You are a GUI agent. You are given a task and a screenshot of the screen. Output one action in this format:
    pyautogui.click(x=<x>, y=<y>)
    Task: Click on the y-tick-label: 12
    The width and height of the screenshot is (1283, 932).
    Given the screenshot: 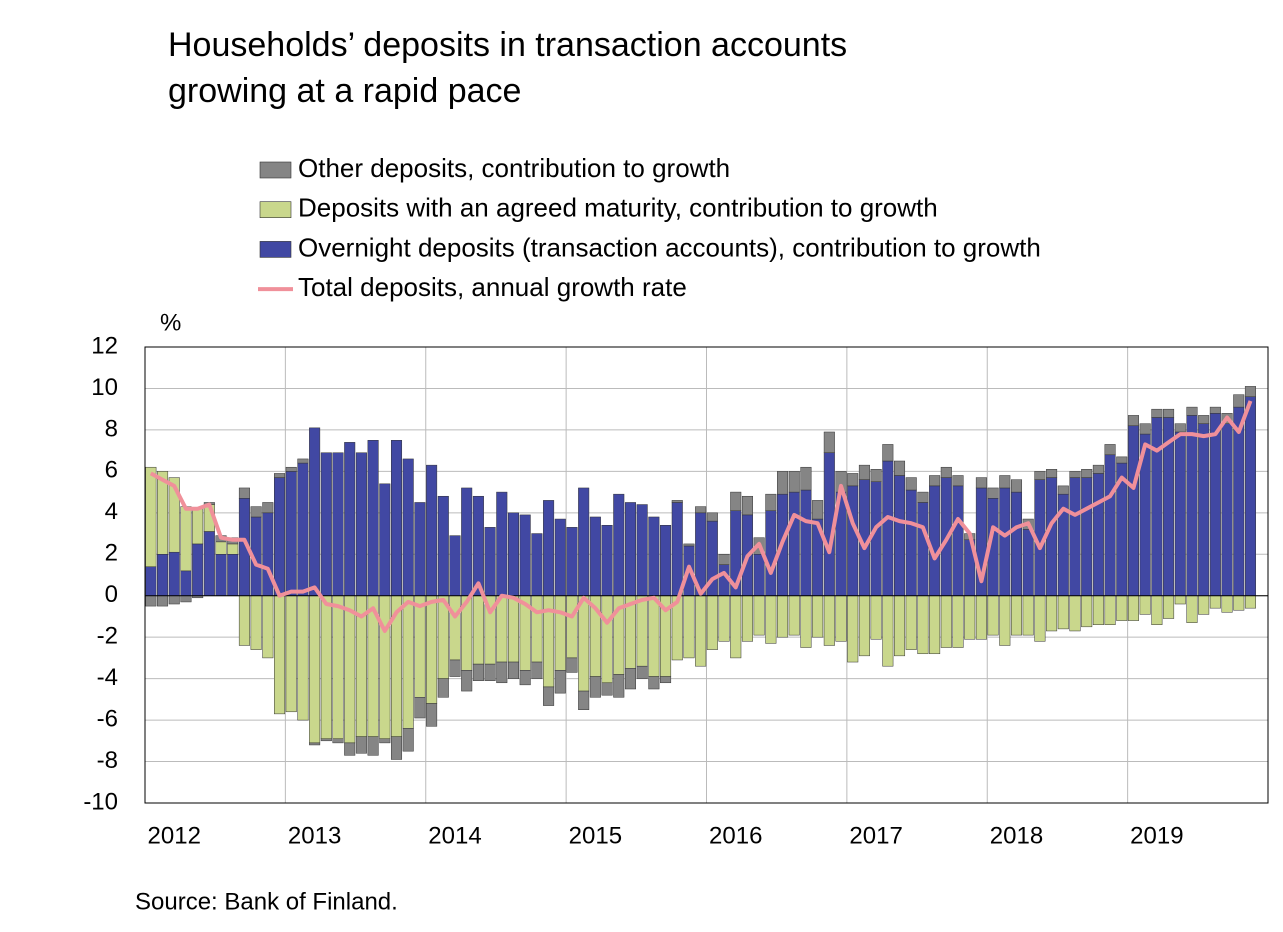 What is the action you would take?
    pyautogui.click(x=104, y=345)
    